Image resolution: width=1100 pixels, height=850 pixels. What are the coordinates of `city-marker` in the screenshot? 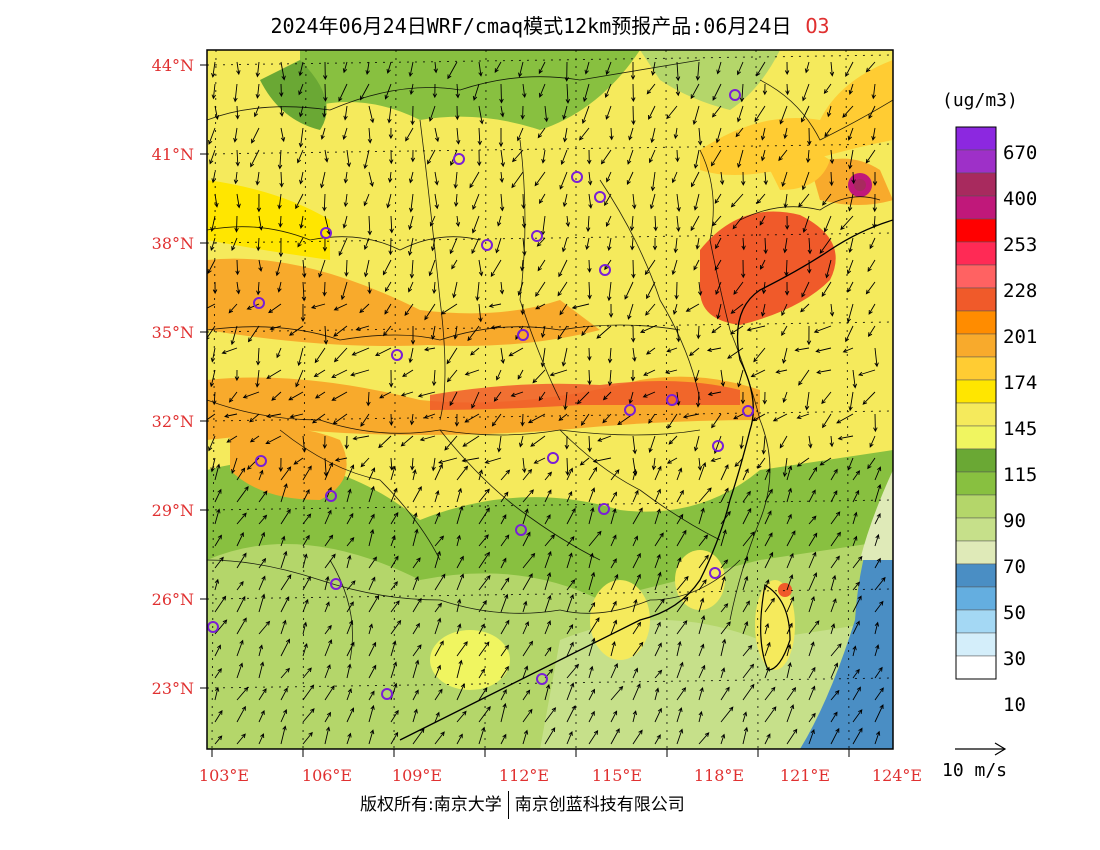 It's located at (326, 233).